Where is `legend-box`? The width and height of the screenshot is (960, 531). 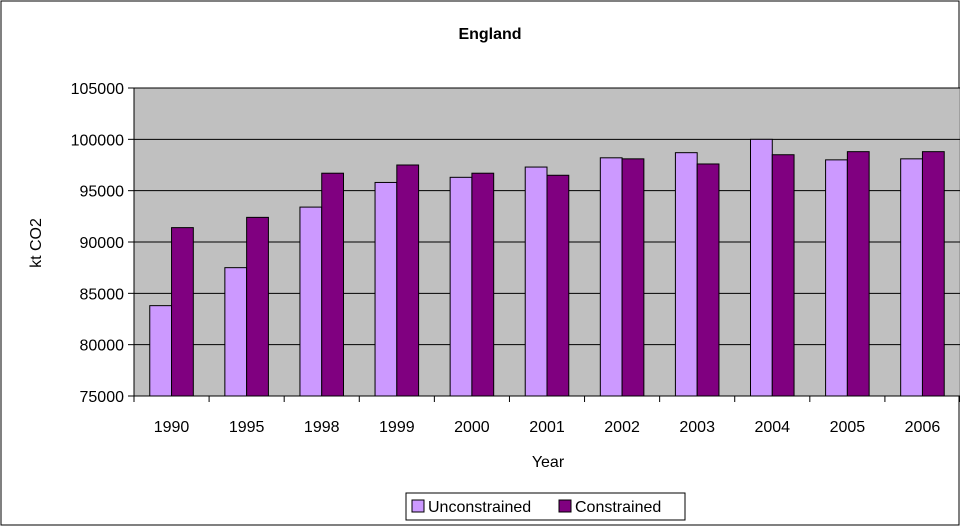
legend-box is located at coordinates (545, 506).